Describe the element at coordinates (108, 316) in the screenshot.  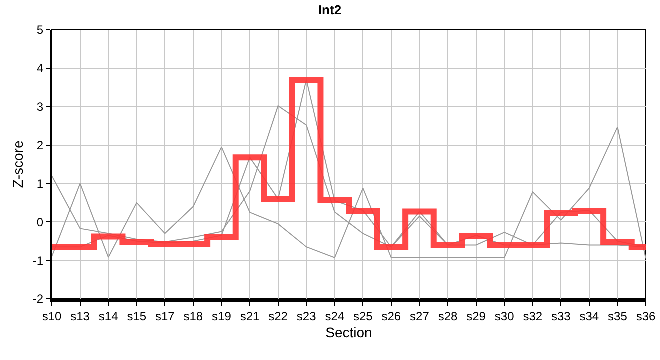
I see `x-tick-label: s14` at that location.